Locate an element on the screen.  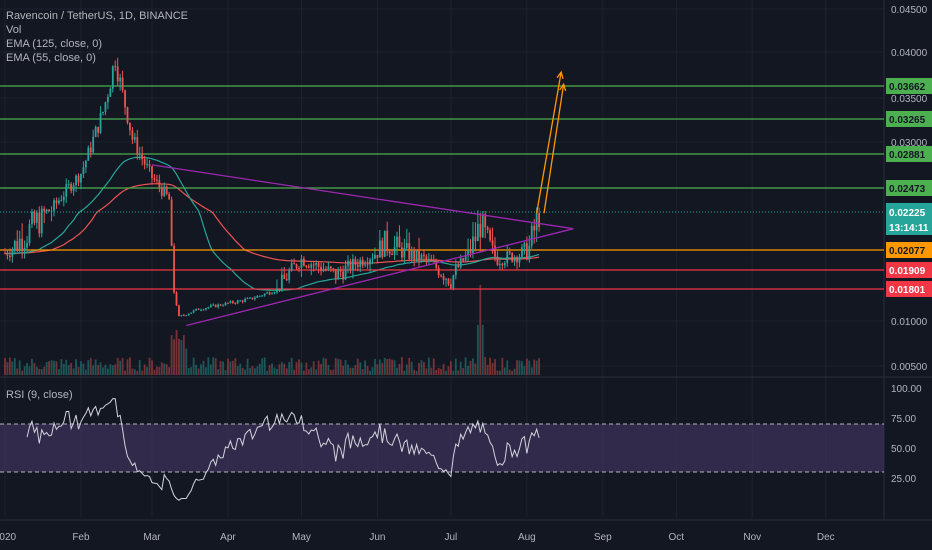
price-level-badge is located at coordinates (909, 119).